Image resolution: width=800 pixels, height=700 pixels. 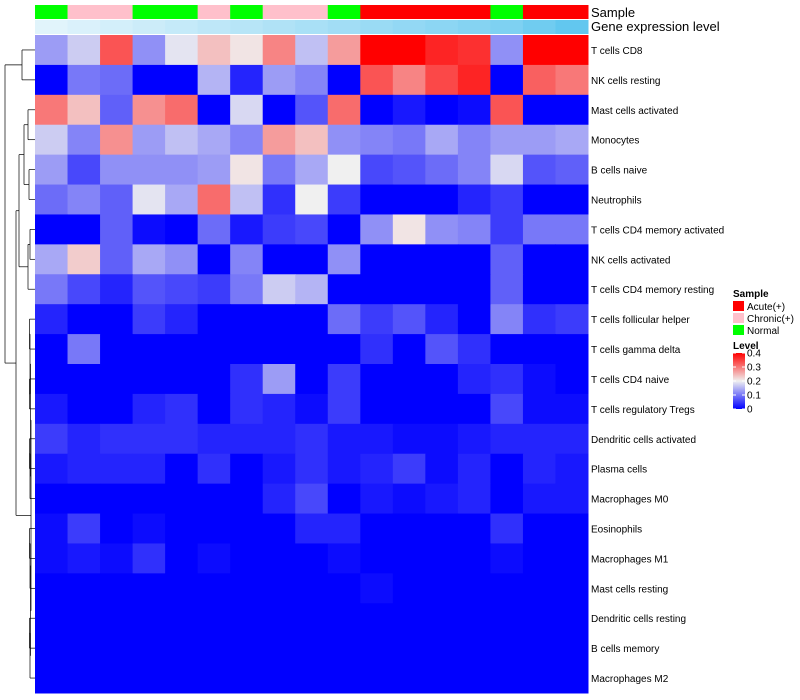 What do you see at coordinates (754, 396) in the screenshot?
I see `legend-level-tick-label: 0.1` at bounding box center [754, 396].